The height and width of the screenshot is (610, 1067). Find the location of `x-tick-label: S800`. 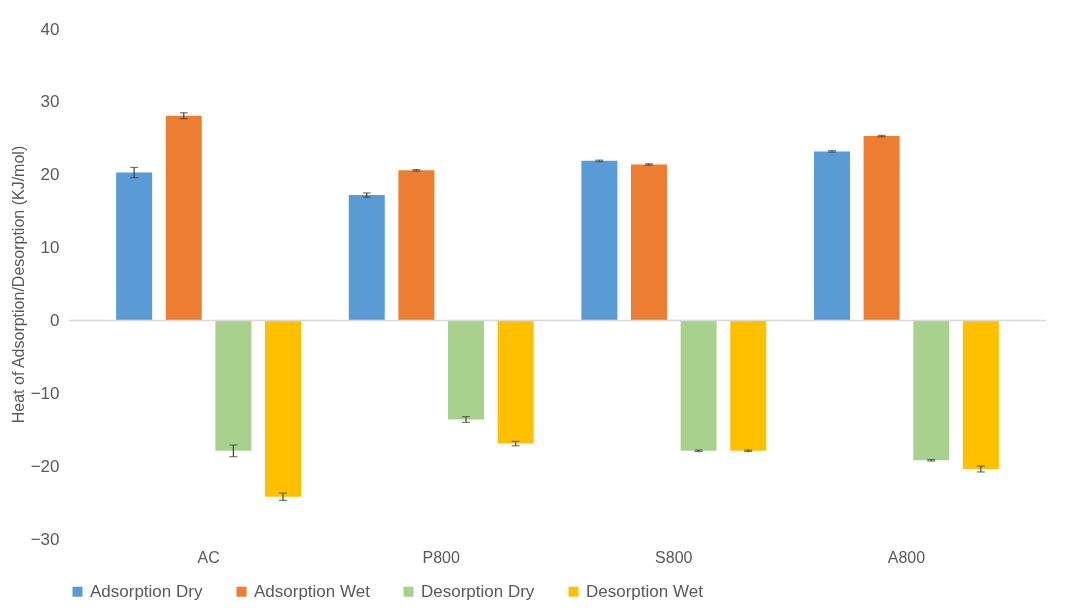

x-tick-label: S800 is located at coordinates (674, 557).